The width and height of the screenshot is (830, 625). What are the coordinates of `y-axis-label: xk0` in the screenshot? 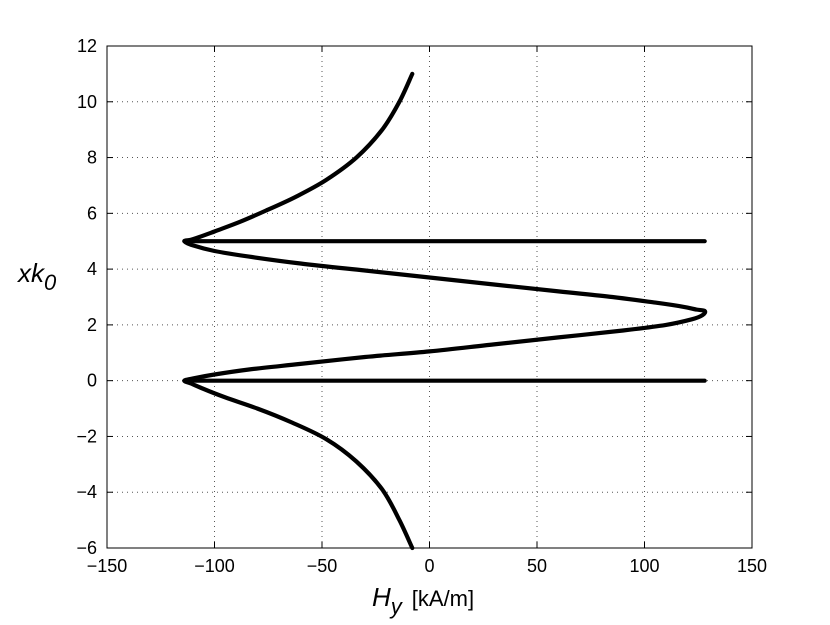 It's located at (36, 276).